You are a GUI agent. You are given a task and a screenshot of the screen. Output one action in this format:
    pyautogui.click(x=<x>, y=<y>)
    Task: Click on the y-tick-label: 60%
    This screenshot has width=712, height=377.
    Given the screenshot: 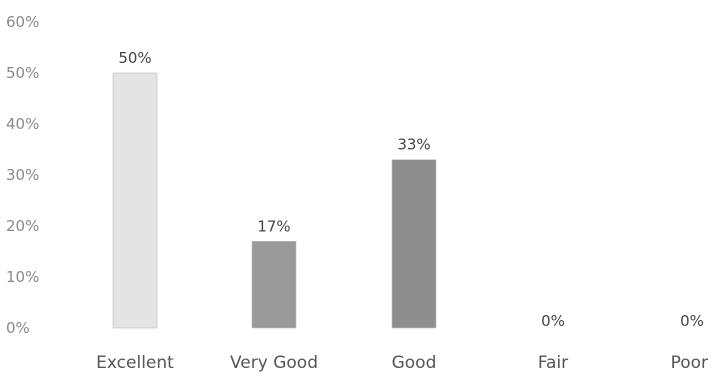 What is the action you would take?
    pyautogui.click(x=22, y=22)
    